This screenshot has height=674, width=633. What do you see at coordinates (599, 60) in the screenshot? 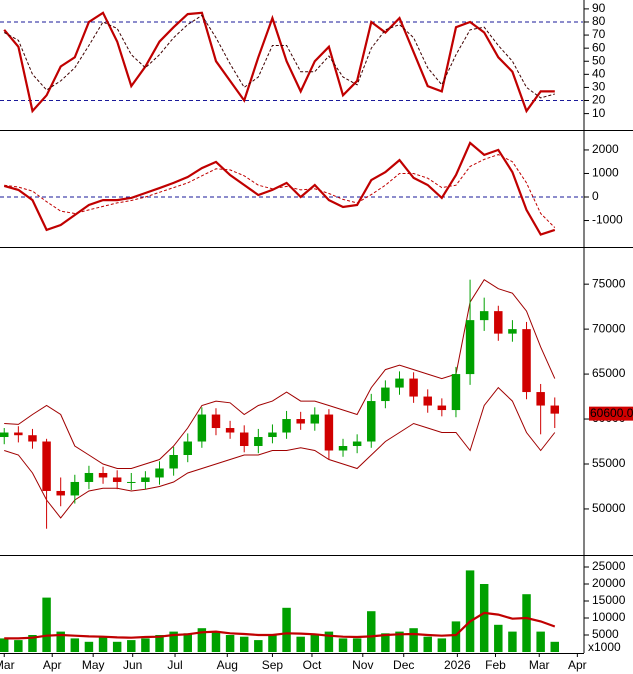
I see `y-tick-label: 50` at bounding box center [599, 60].